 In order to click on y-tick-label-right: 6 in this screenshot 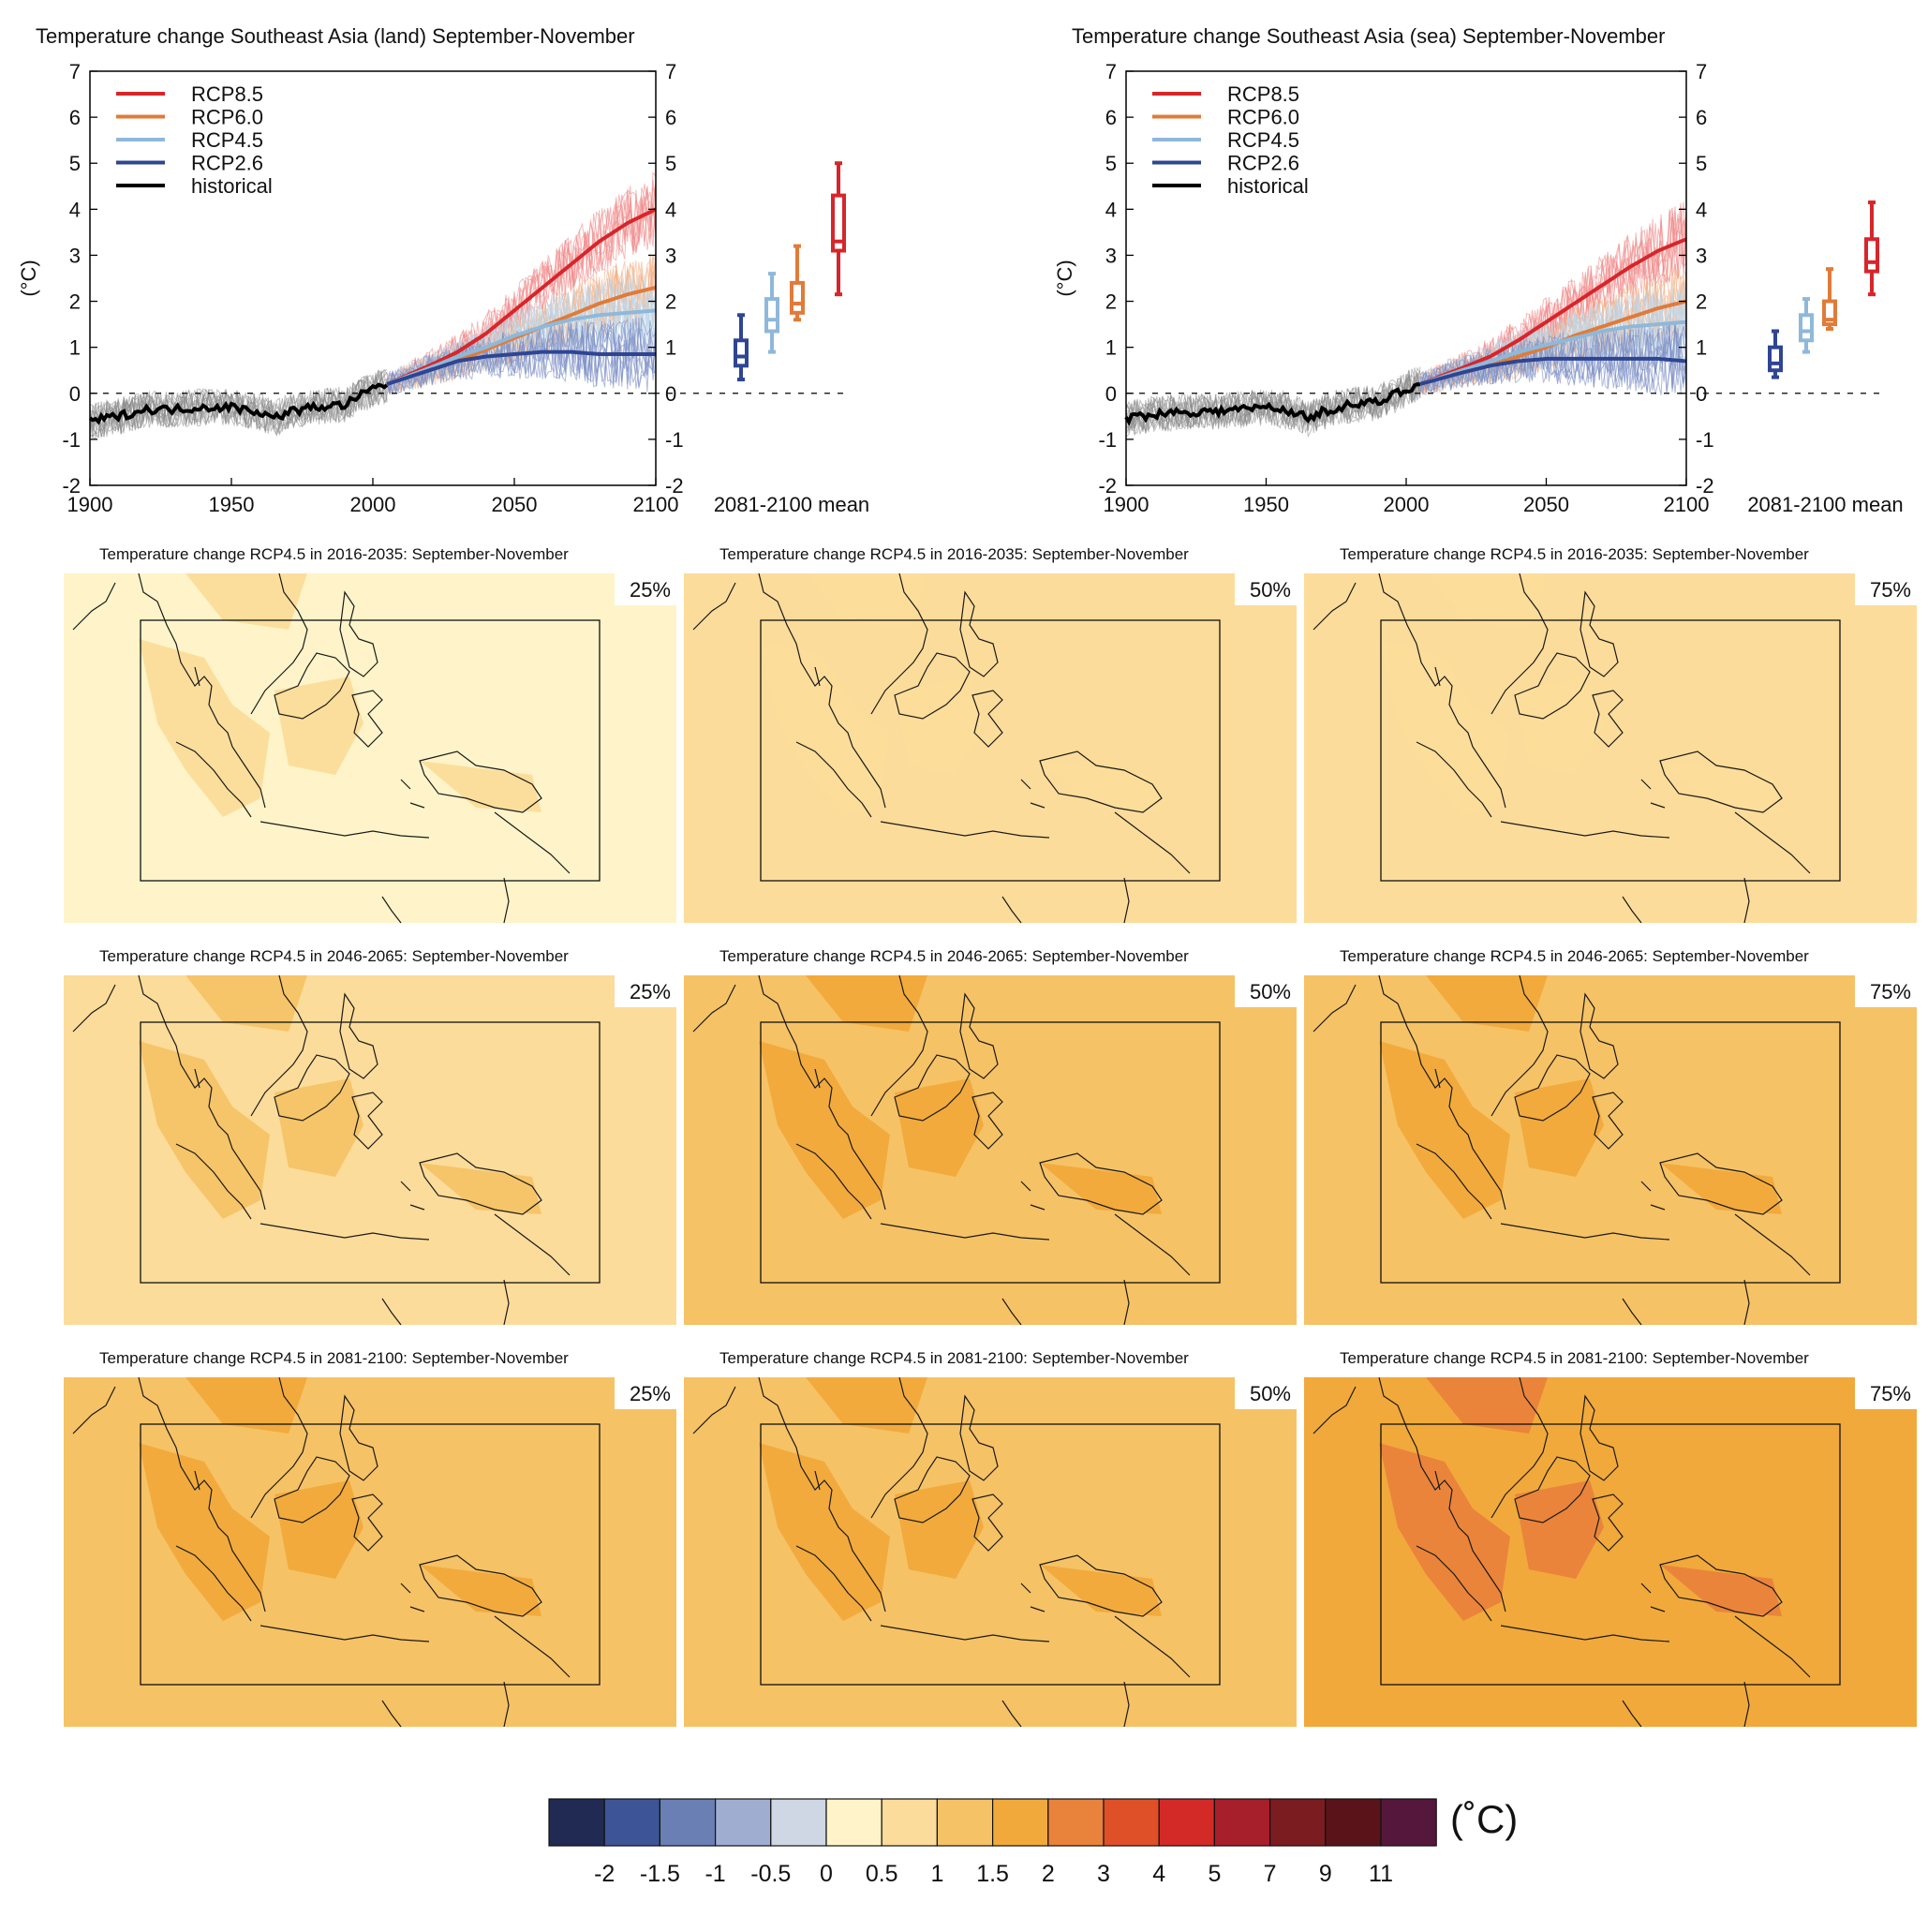, I will do `click(670, 118)`.